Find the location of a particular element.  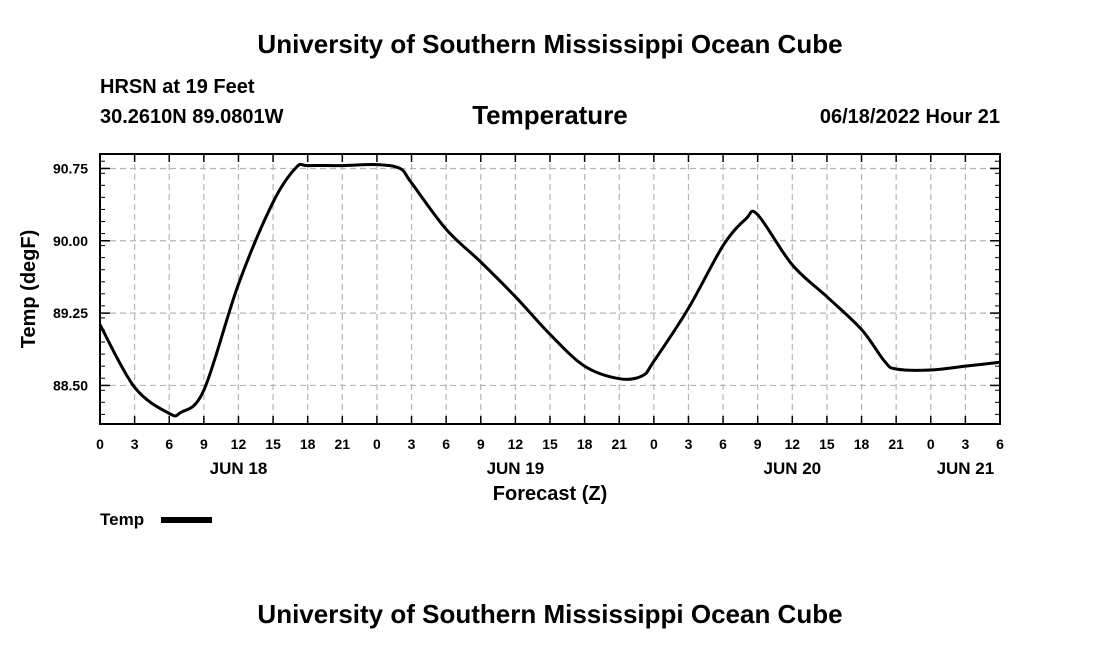

y-tick-label: 90.00 is located at coordinates (70, 241).